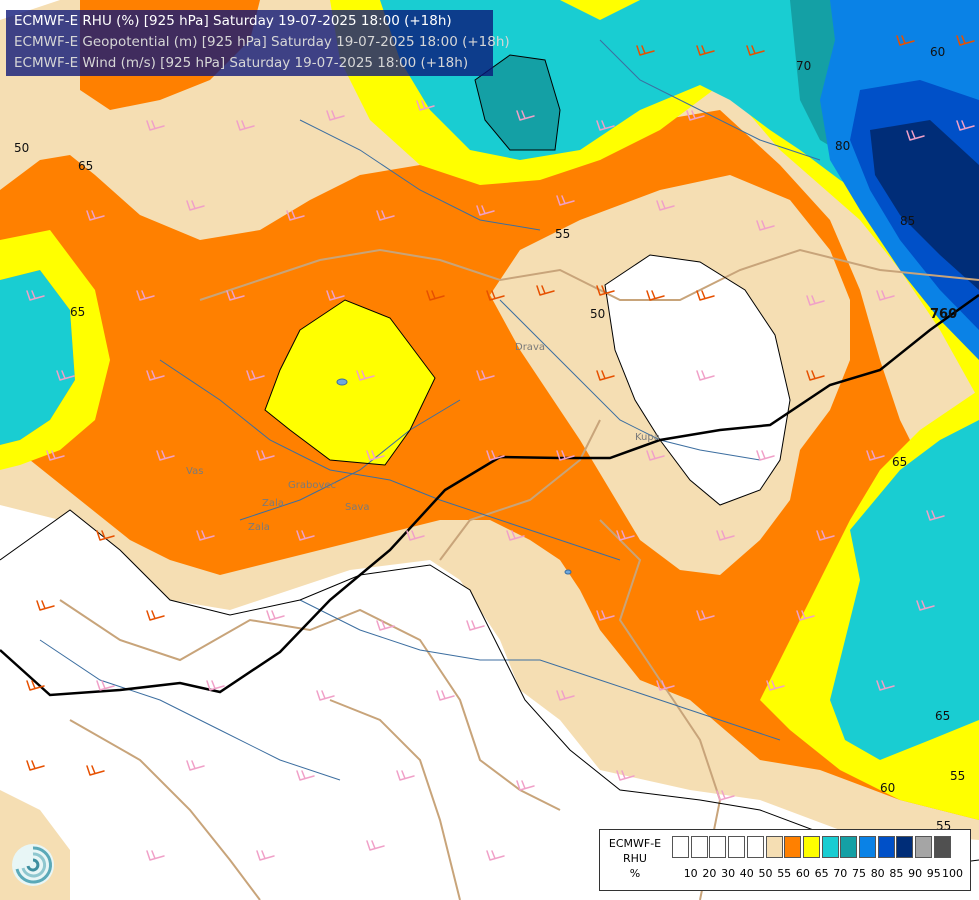 This screenshot has width=979, height=900. Describe the element at coordinates (784, 873) in the screenshot. I see `legend-label: 55` at that location.